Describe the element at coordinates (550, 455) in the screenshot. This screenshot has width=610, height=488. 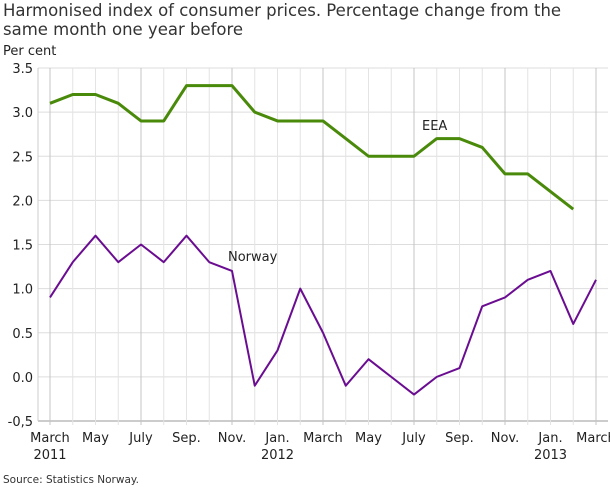
I see `x-tick-year: 2013` at that location.